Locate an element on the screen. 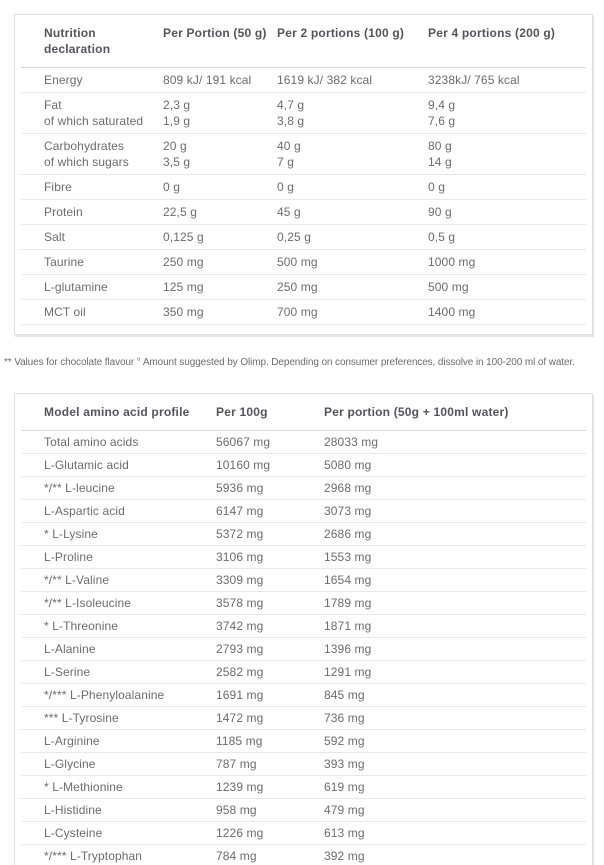 This screenshot has width=604, height=865. row-label: Carbohydrates of which sugars is located at coordinates (86, 154).